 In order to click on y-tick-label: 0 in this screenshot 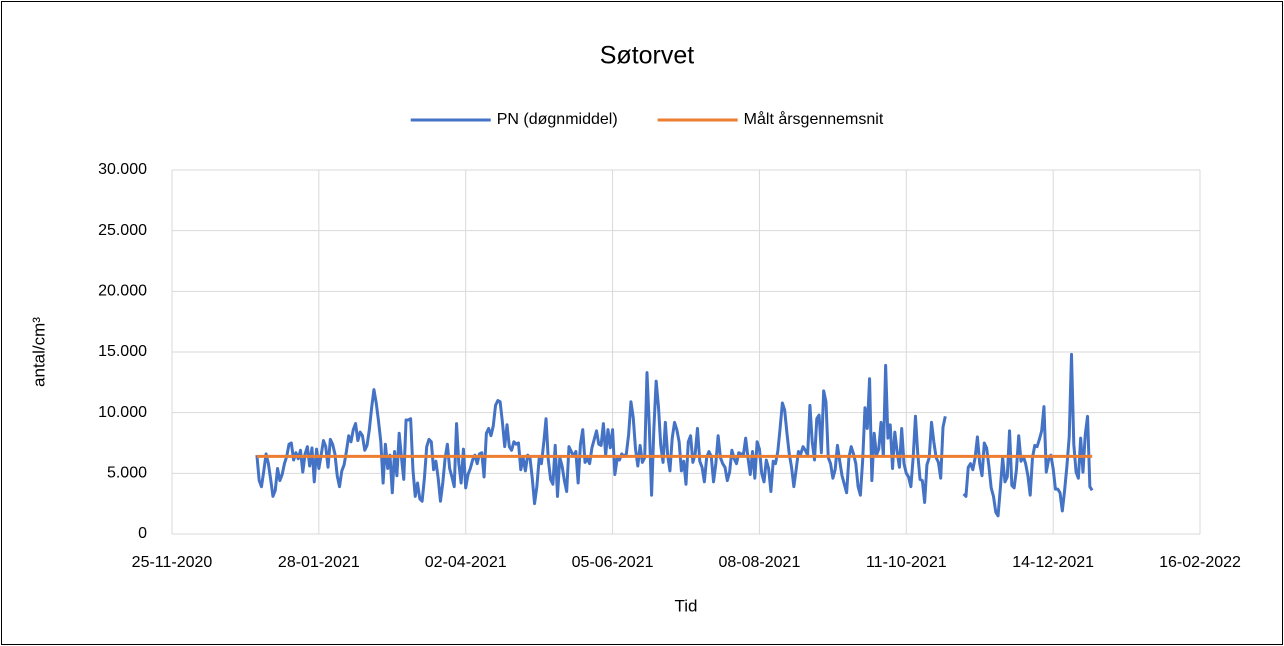, I will do `click(142, 533)`.